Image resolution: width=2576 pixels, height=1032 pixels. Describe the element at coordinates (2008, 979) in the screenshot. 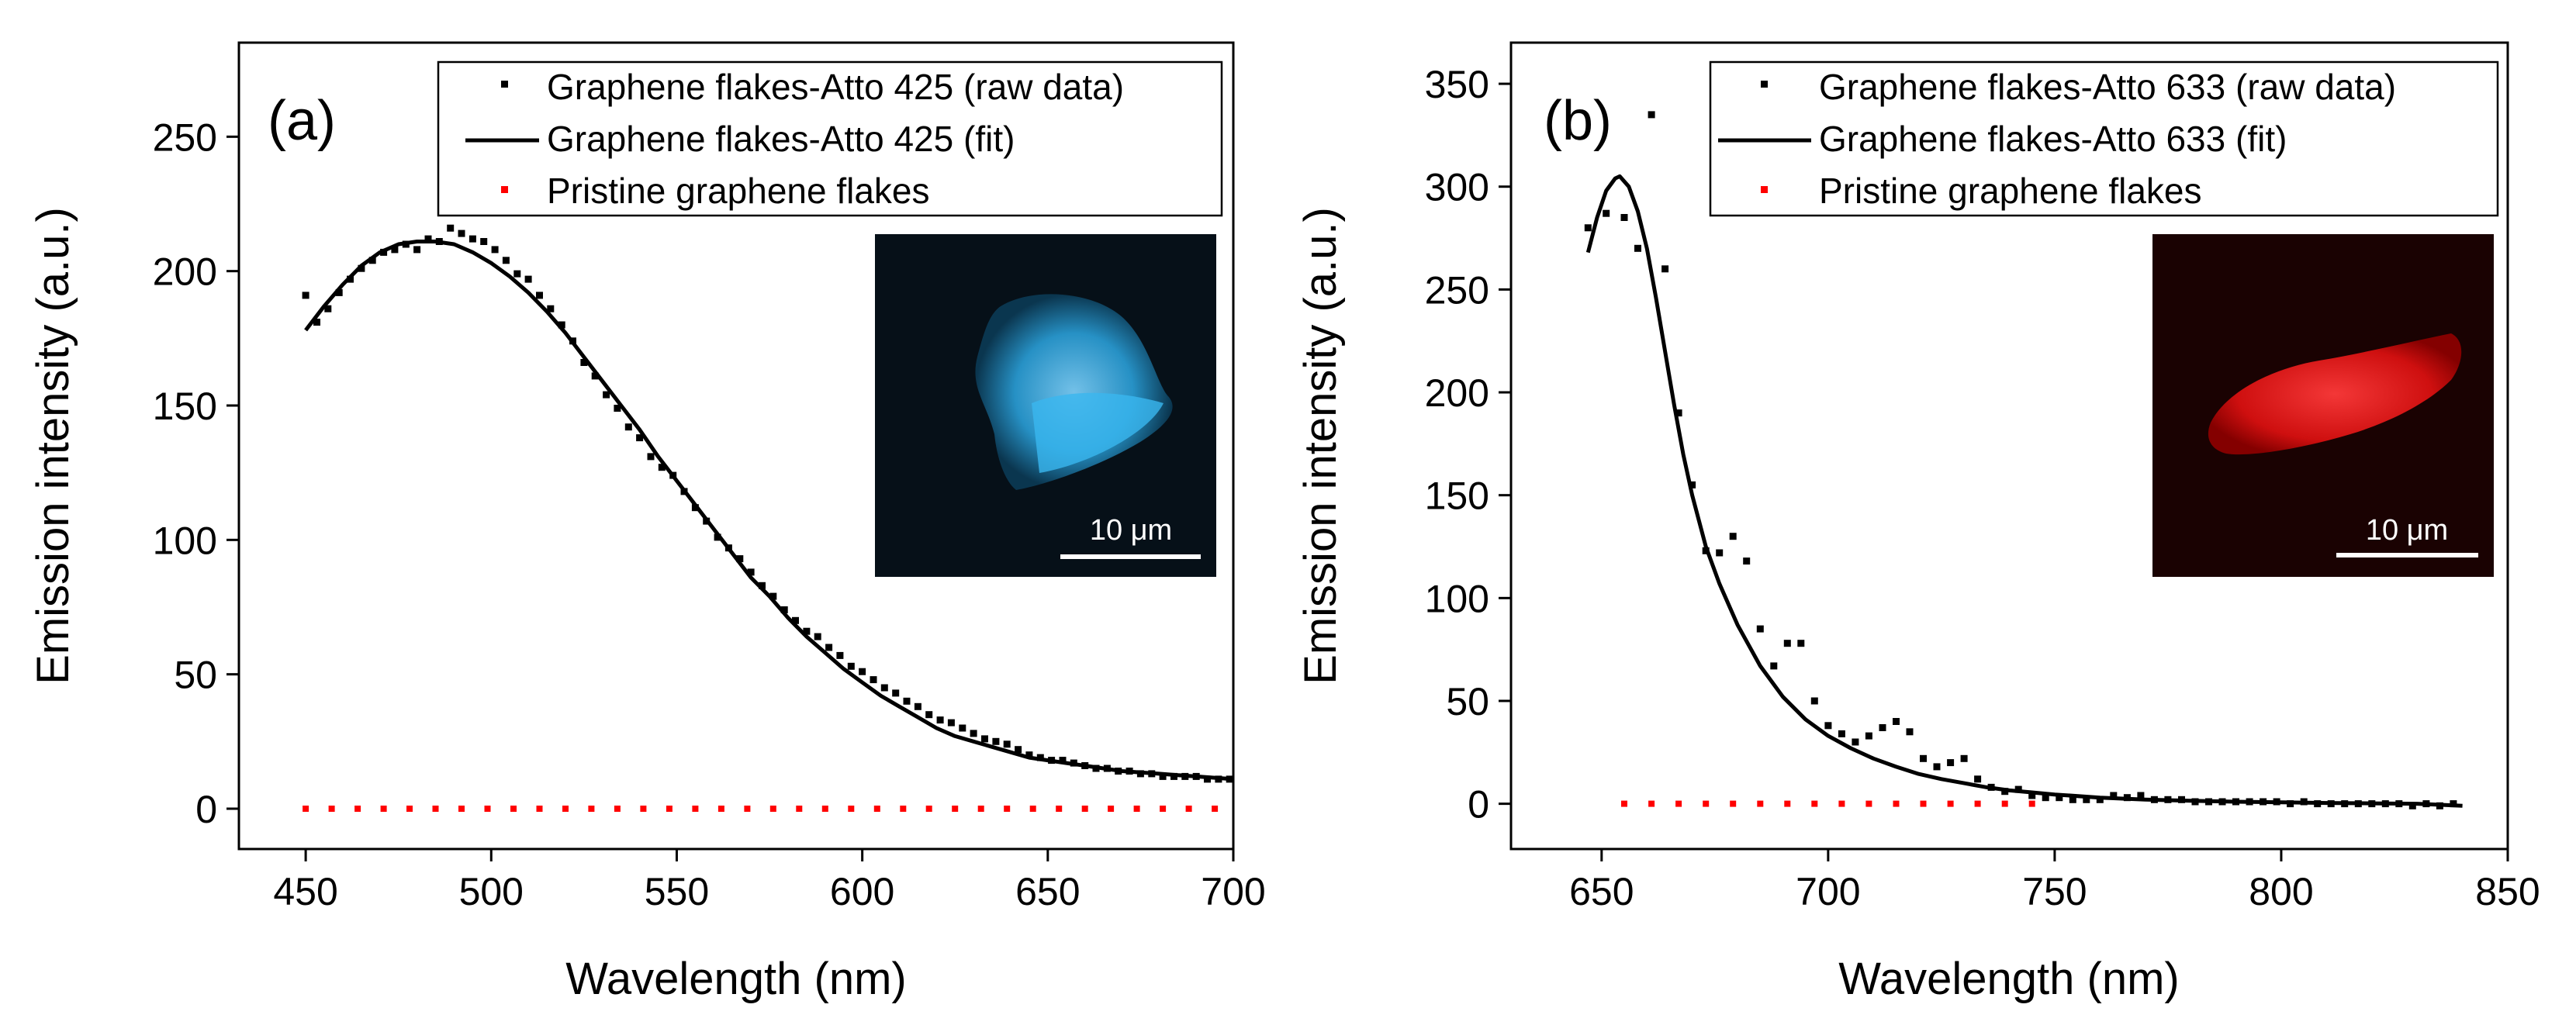

I see `x-axis-label-b: Wavelength (nm)` at that location.